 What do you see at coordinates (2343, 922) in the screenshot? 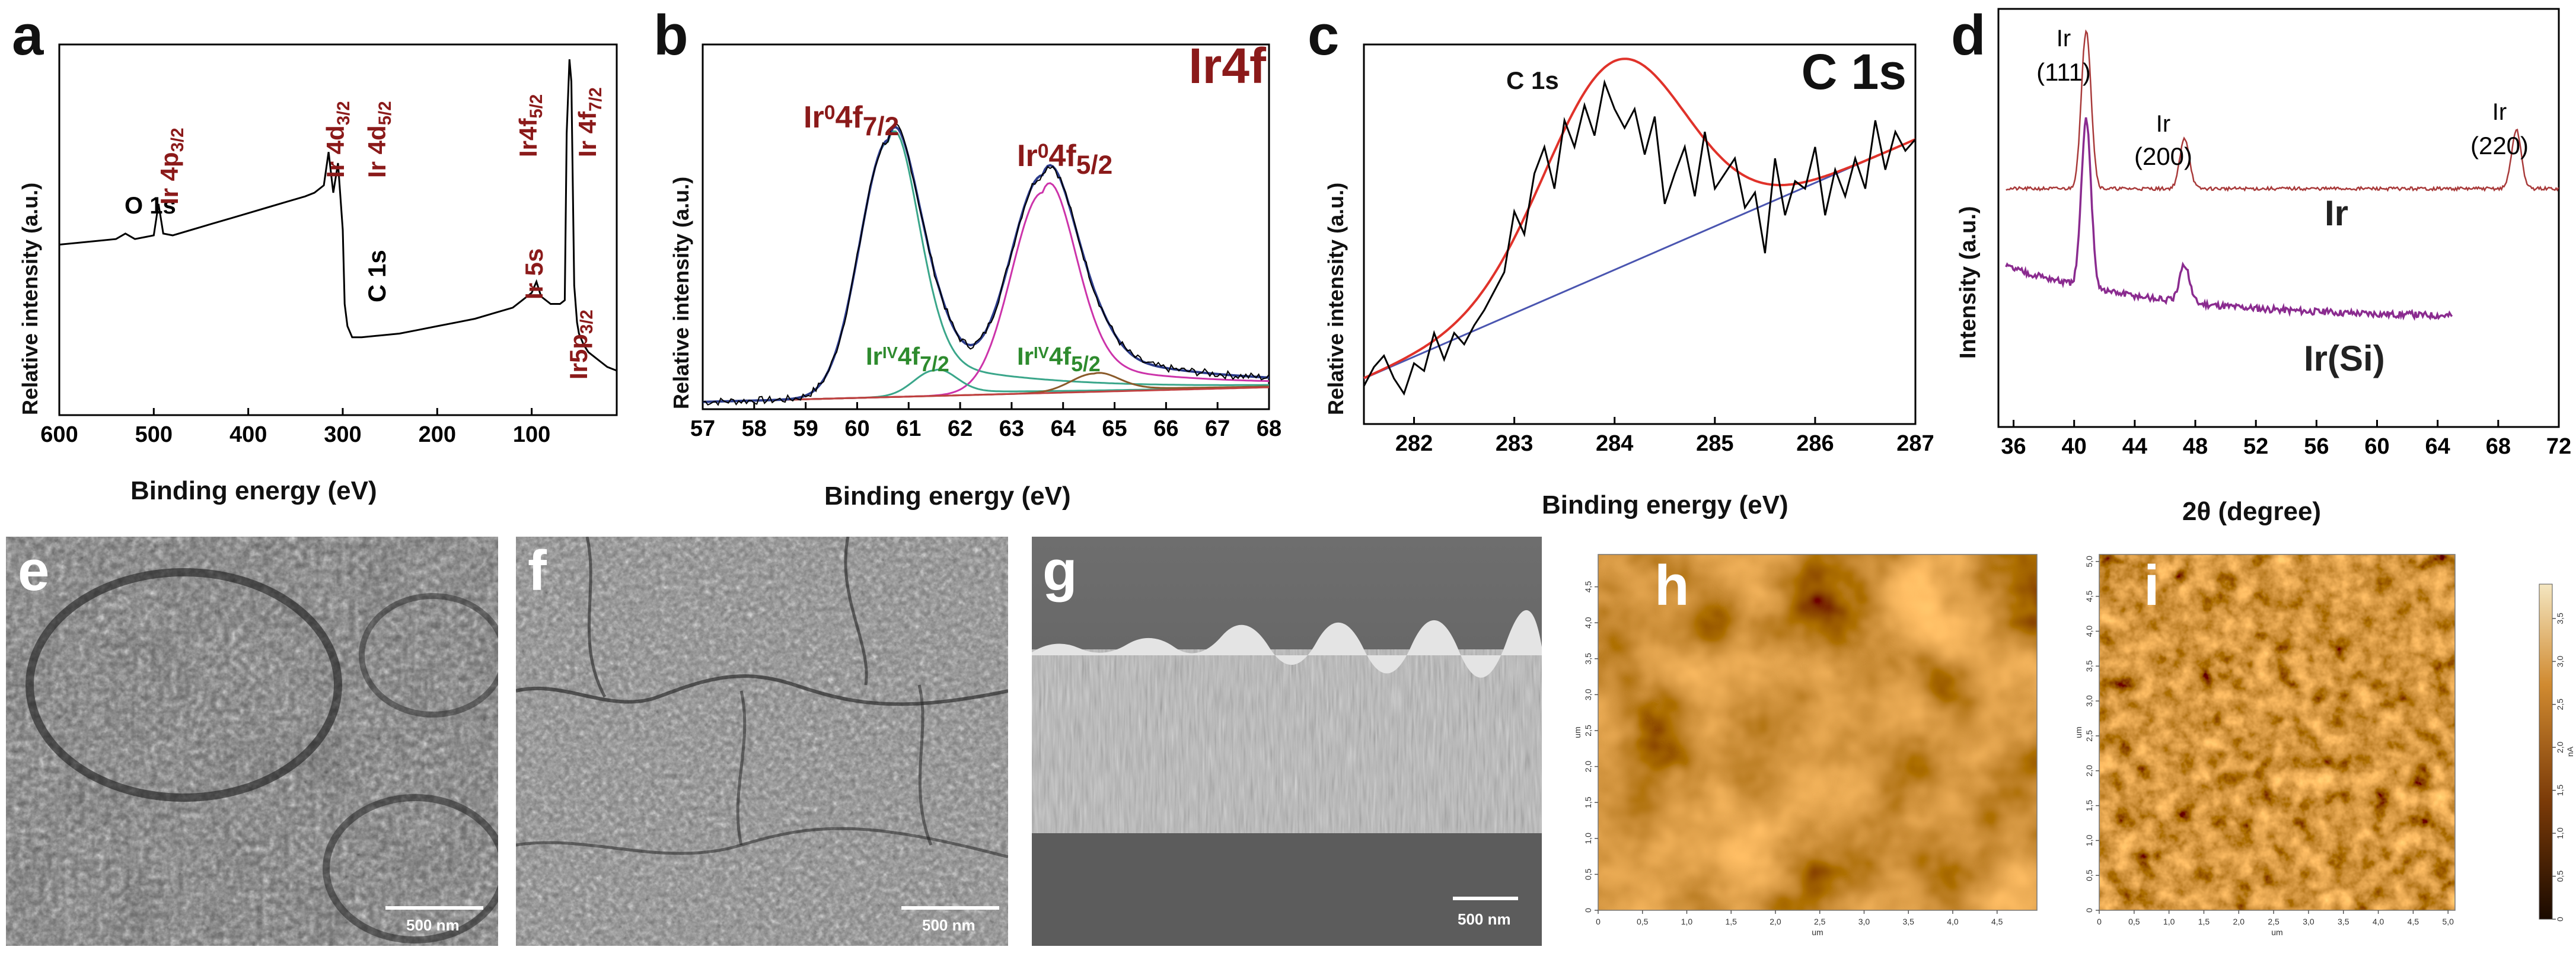
I see `afm-x-tick-label: 3,5` at bounding box center [2343, 922].